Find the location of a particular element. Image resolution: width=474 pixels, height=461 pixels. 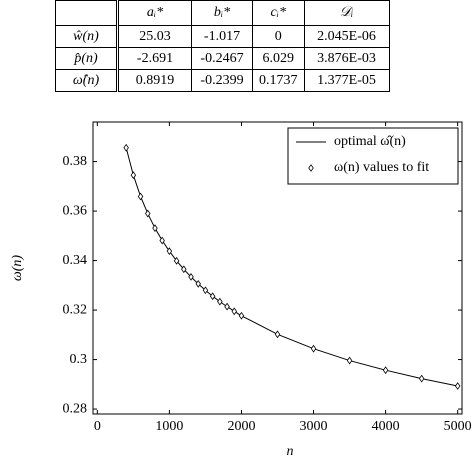

y-axis-label: ω(n) is located at coordinates (17, 268).